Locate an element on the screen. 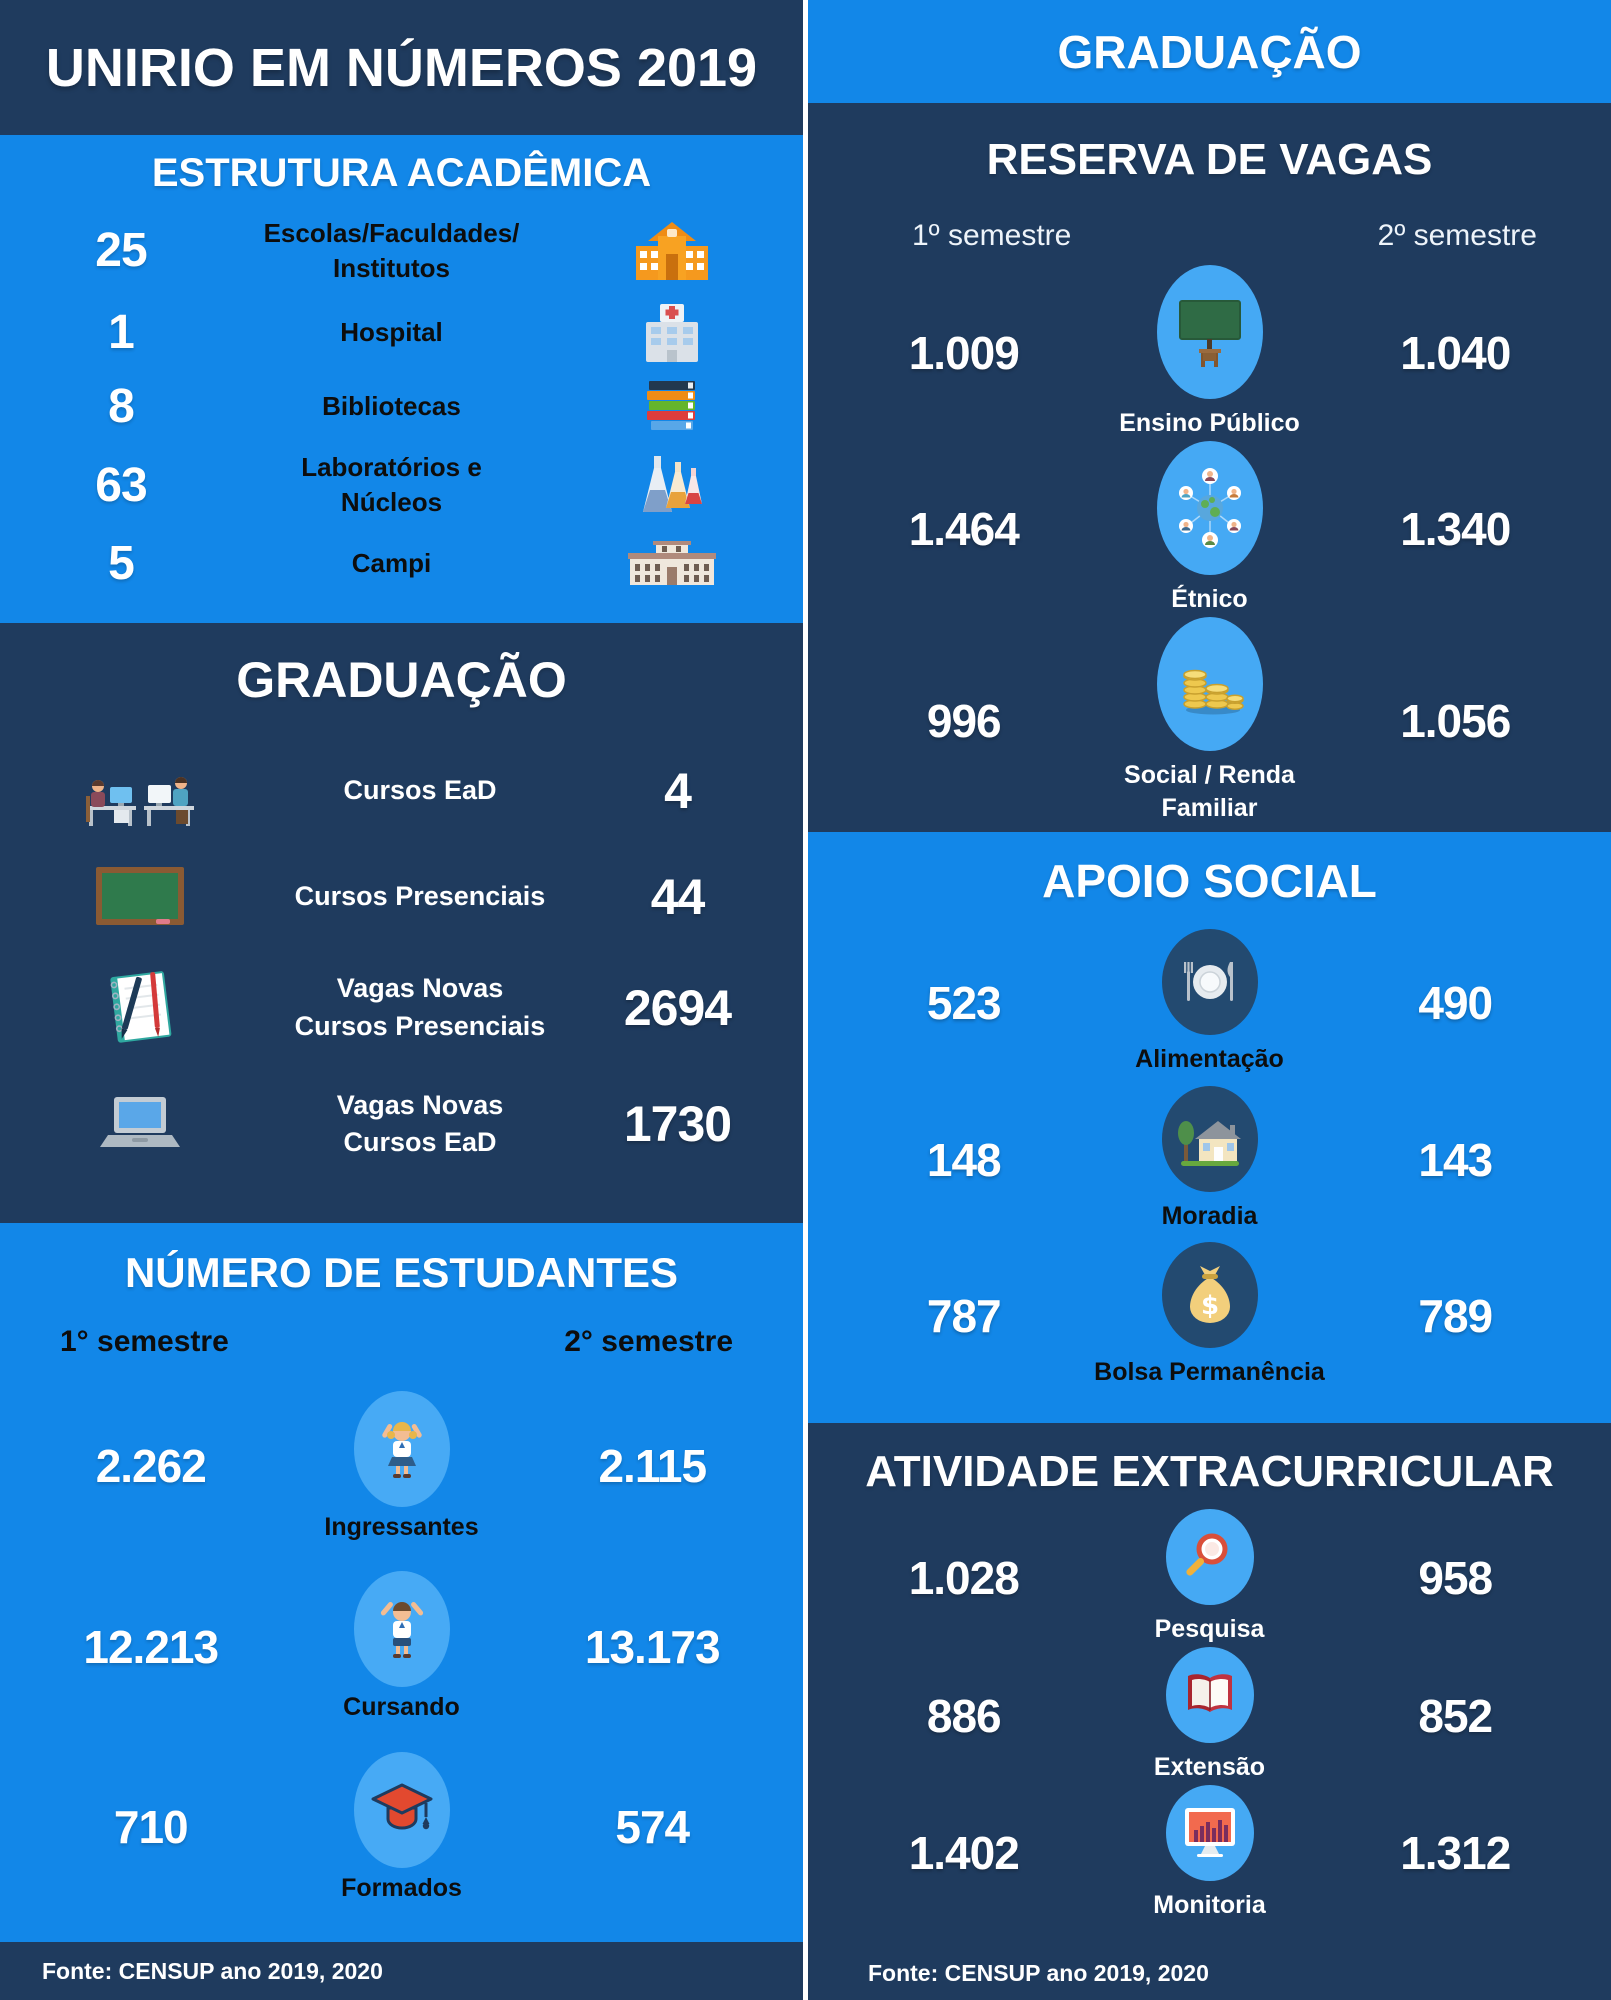 This screenshot has height=2000, width=1611. classroom-icon is located at coordinates (1209, 332).